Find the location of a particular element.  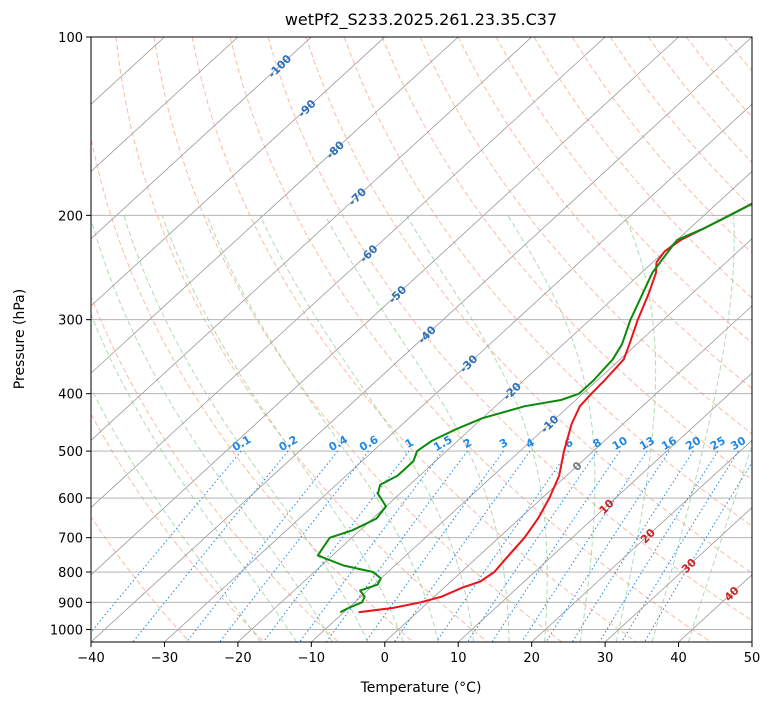

y-tick-label: 400 is located at coordinates (70, 395).